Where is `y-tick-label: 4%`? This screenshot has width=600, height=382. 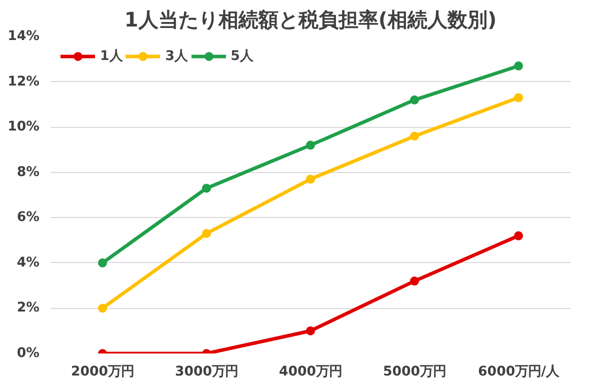
y-tick-label: 4% is located at coordinates (28, 262).